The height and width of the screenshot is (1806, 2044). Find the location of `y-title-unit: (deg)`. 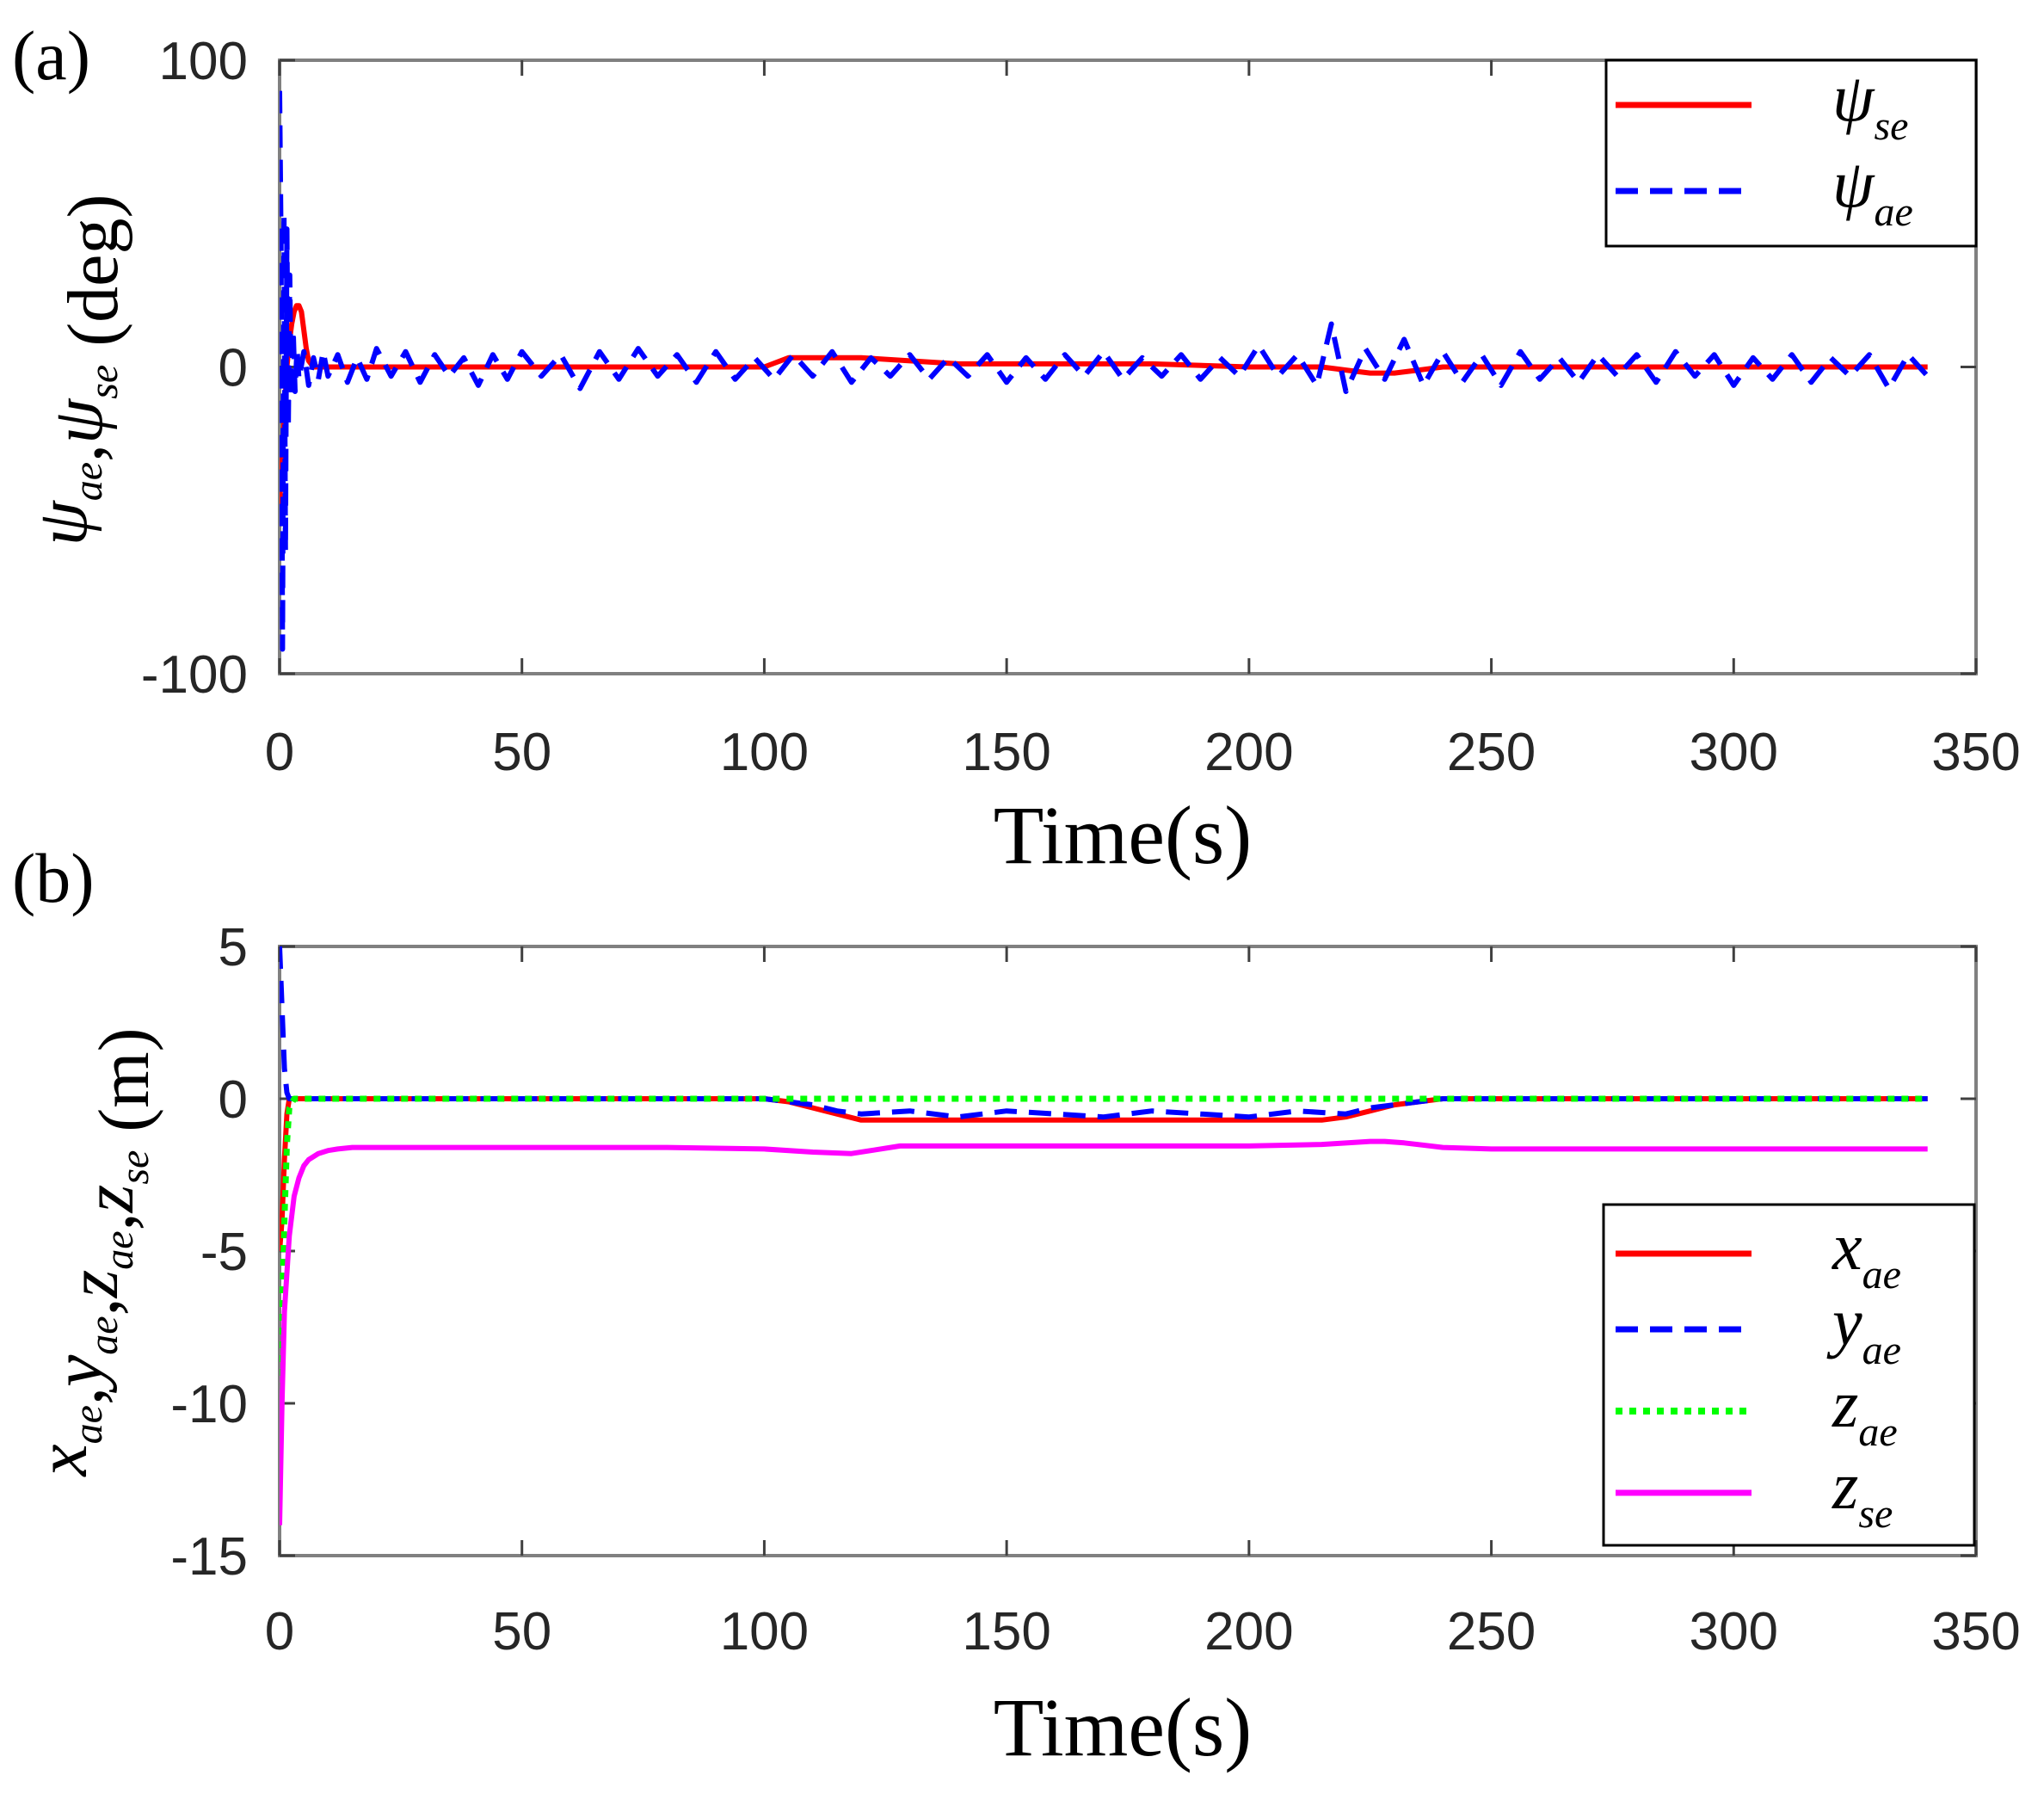

y-title-unit: (deg) is located at coordinates (93, 279).